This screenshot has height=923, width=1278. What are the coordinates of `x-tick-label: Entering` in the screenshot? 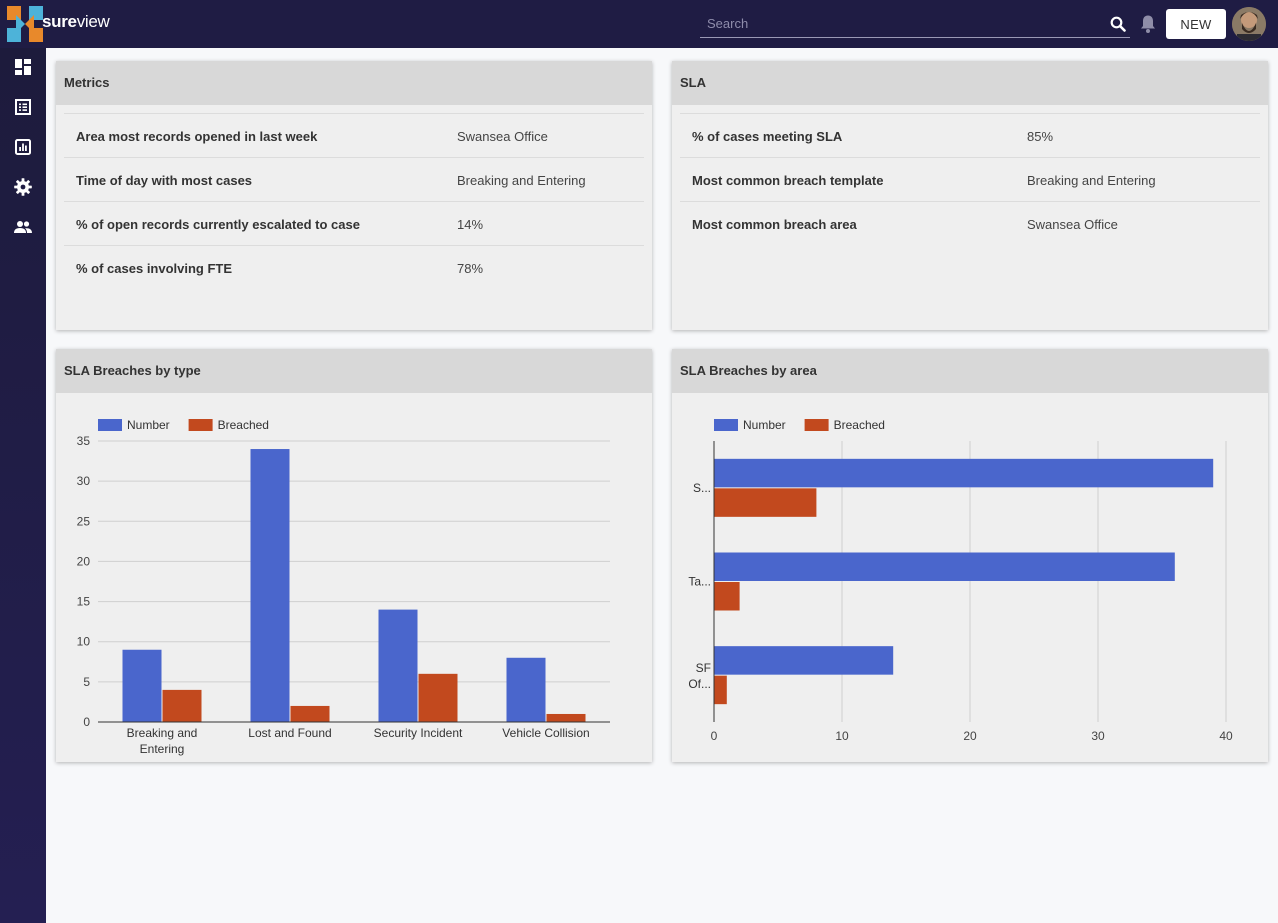 It's located at (162, 749).